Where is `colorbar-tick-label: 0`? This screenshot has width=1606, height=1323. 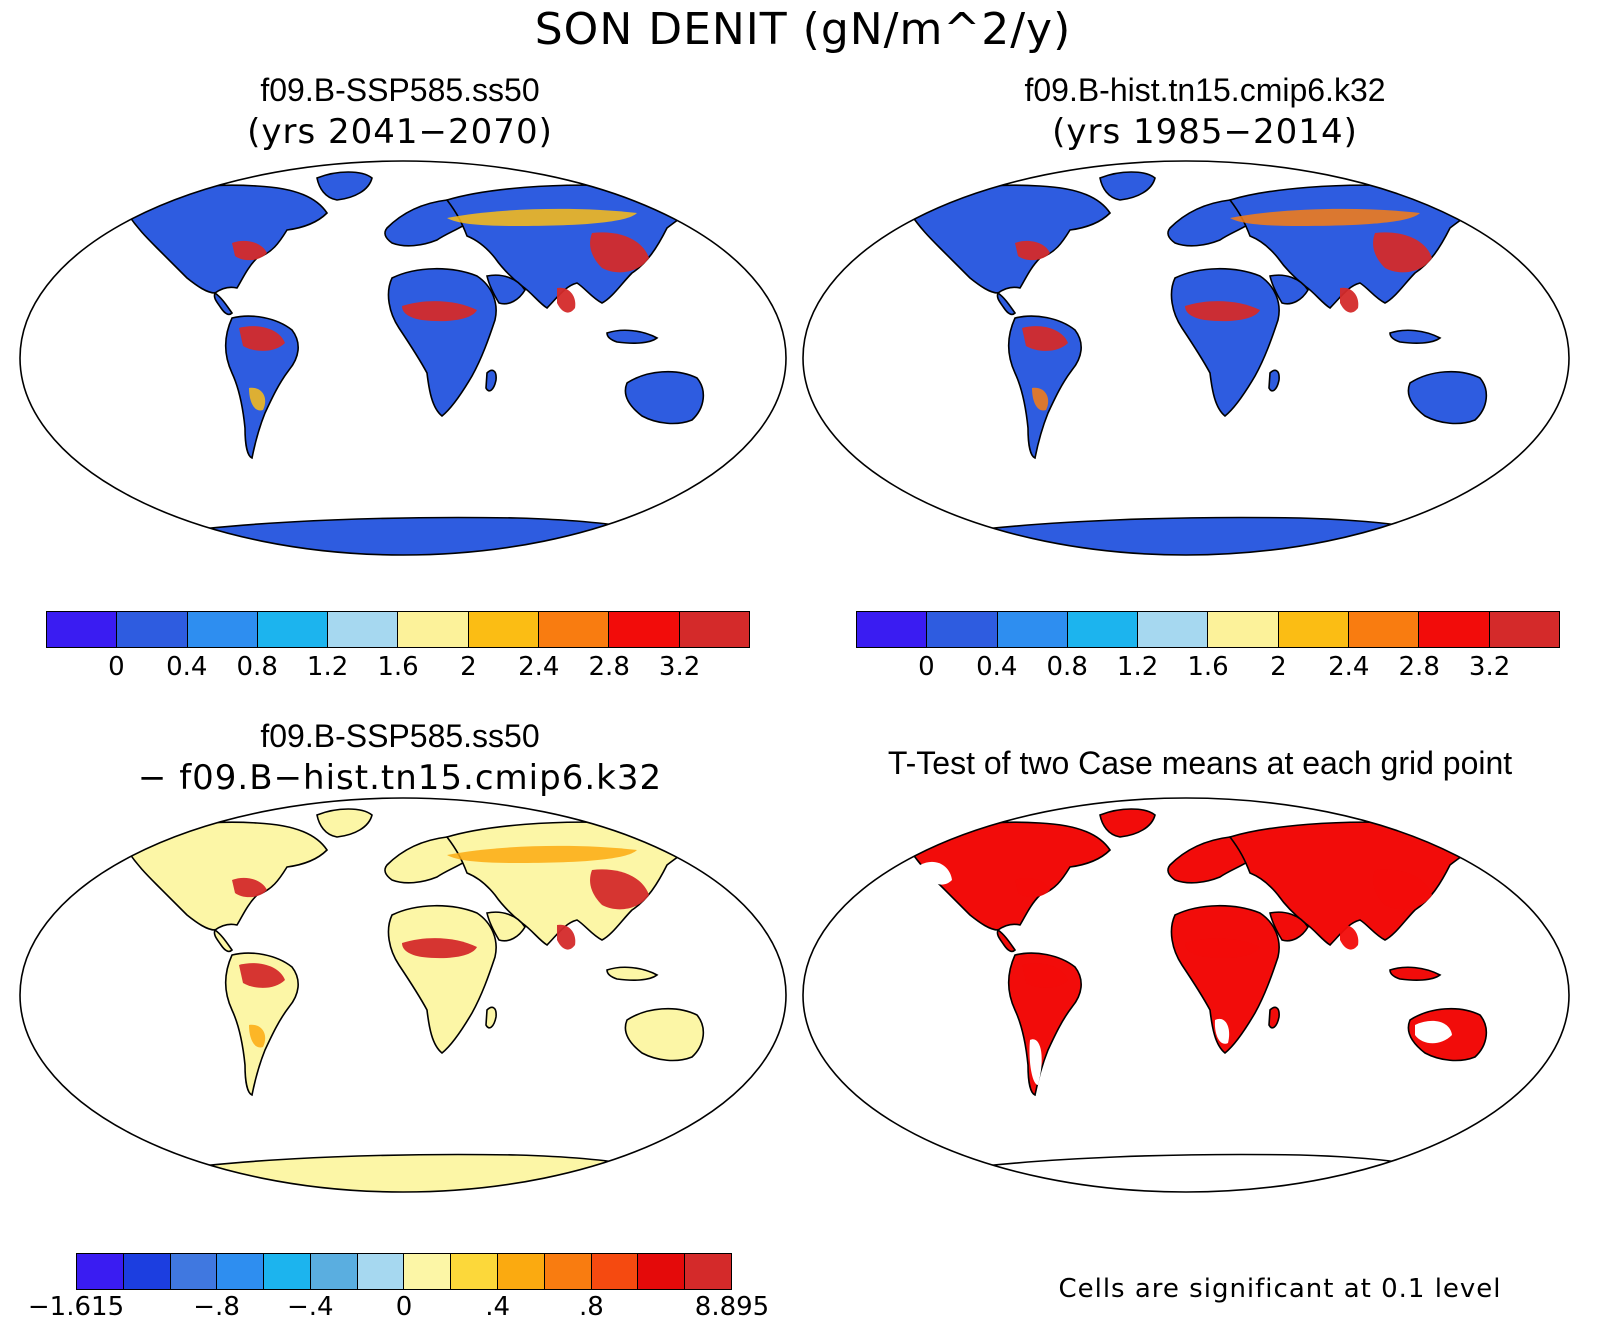
colorbar-tick-label: 0 is located at coordinates (404, 1307).